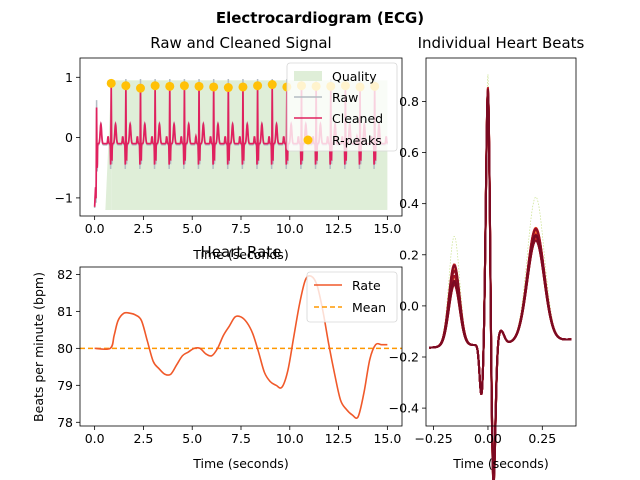 The height and width of the screenshot is (480, 640). Describe the element at coordinates (404, 357) in the screenshot. I see `y-tick-label: −0.2` at that location.